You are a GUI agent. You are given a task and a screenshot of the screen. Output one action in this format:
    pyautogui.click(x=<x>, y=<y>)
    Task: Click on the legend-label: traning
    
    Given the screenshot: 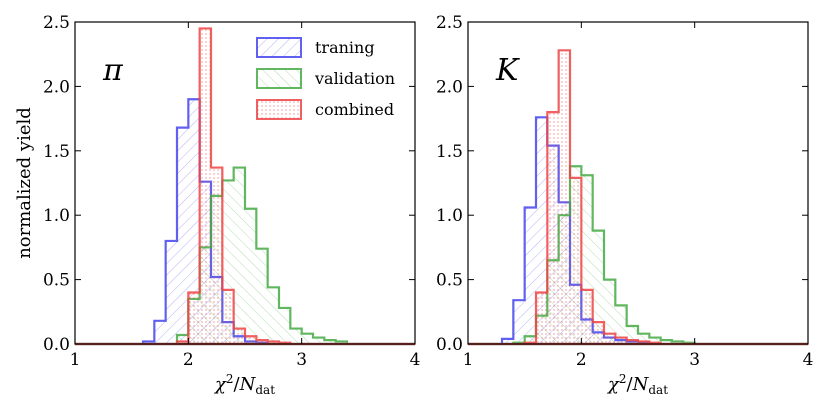 What is the action you would take?
    pyautogui.click(x=345, y=47)
    